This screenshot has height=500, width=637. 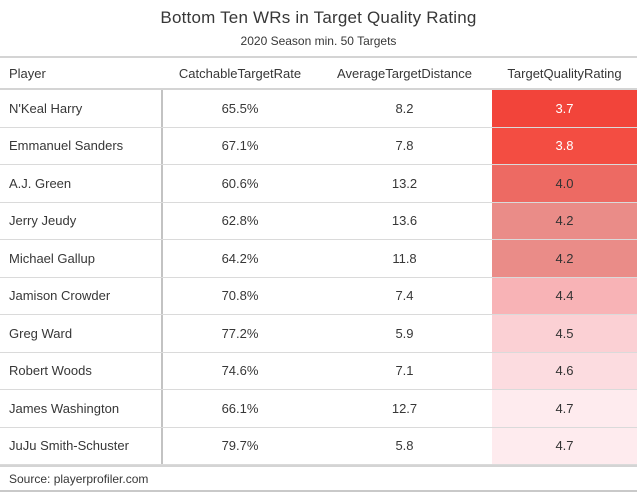 I want to click on catchable-target-rate-cell: 64.2%, so click(x=240, y=258).